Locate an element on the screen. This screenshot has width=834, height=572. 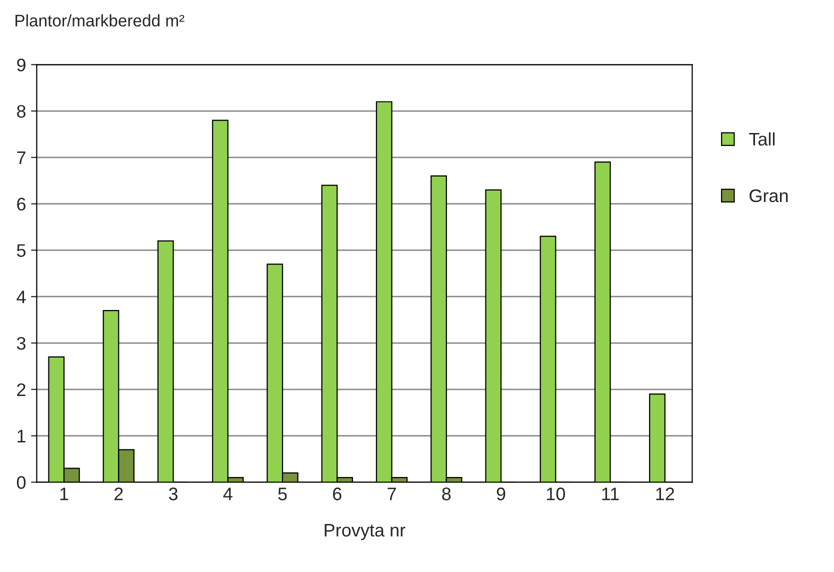
x-tick-label: 6 is located at coordinates (337, 494).